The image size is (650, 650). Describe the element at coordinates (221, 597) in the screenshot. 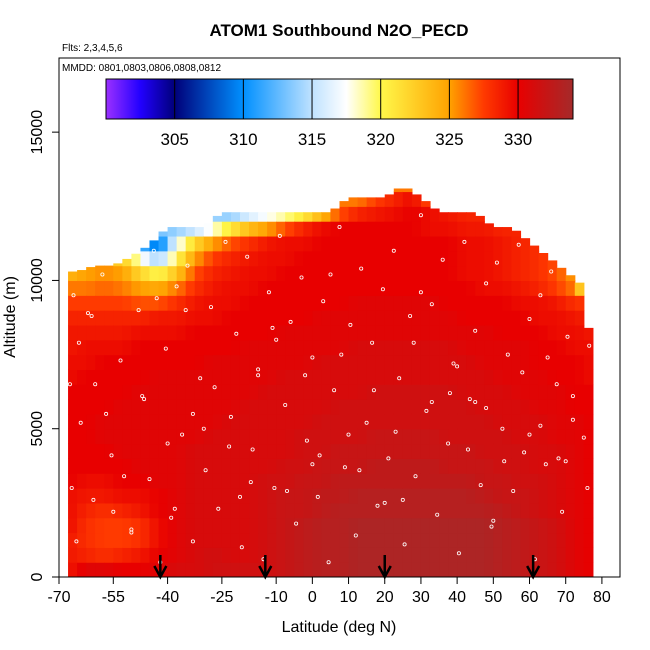

I see `x-tick-label: -25` at that location.